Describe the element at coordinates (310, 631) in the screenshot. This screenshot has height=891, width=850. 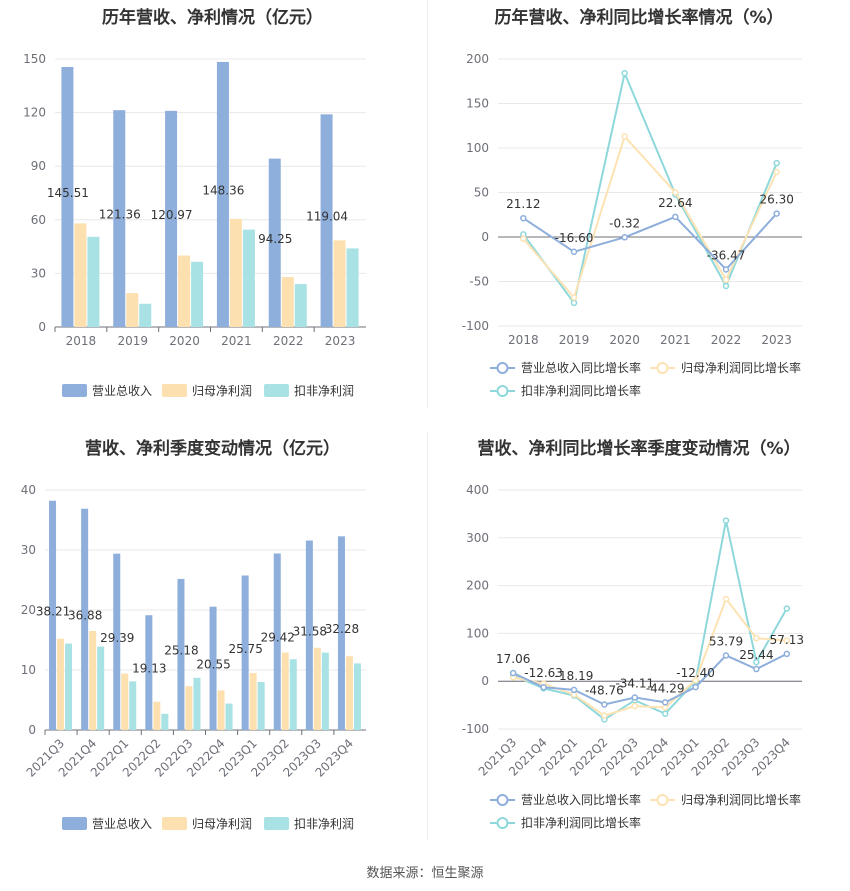
I see `data-label: 31.58` at that location.